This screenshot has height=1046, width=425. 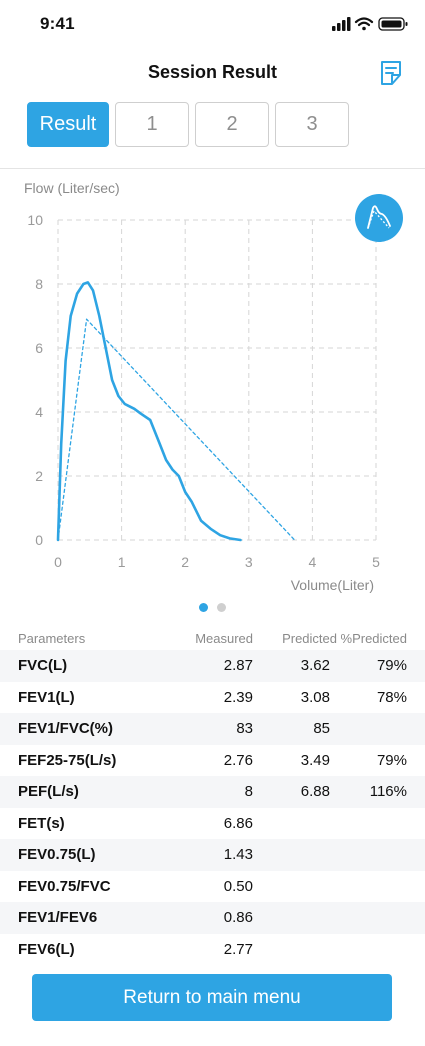 I want to click on measured-value: 2.39, so click(x=238, y=697).